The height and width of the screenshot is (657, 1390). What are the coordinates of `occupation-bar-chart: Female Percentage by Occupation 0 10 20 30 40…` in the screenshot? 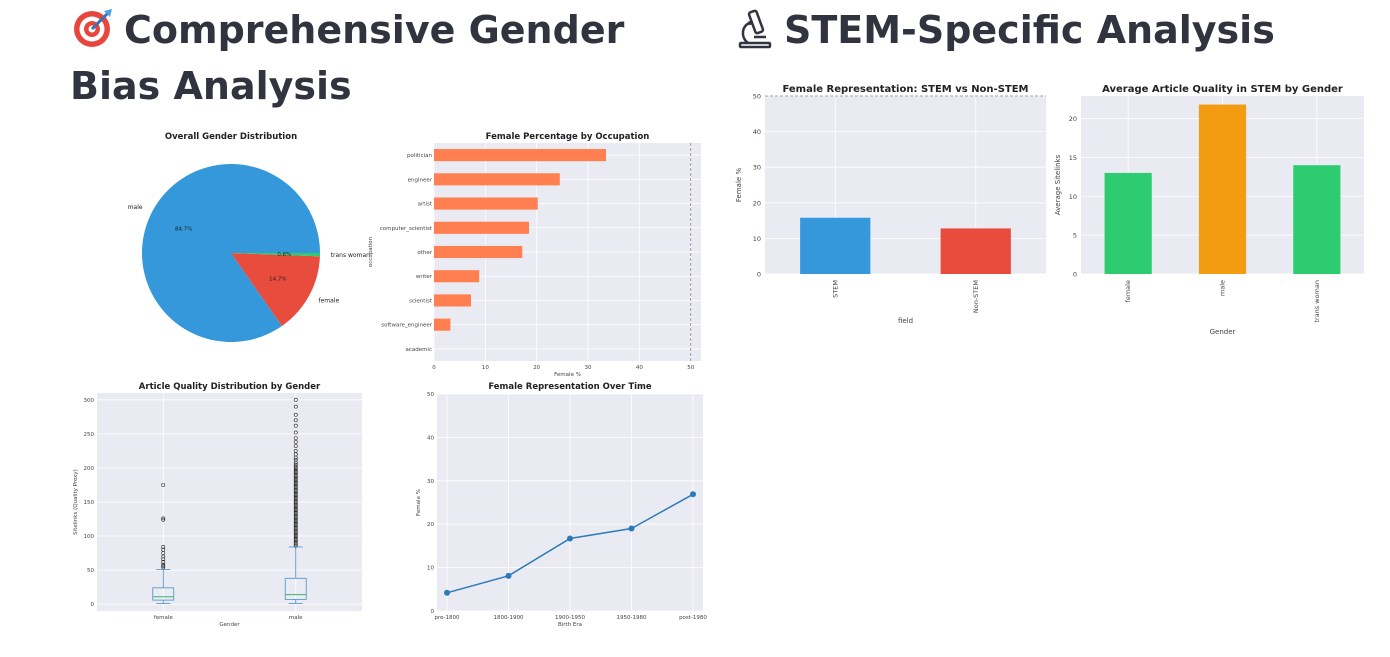 It's located at (534, 255).